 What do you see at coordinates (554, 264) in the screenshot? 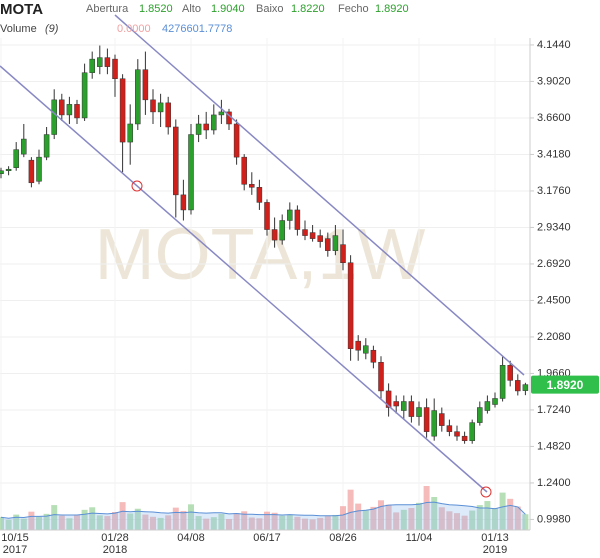
I see `y-tick-label: 2.6920` at bounding box center [554, 264].